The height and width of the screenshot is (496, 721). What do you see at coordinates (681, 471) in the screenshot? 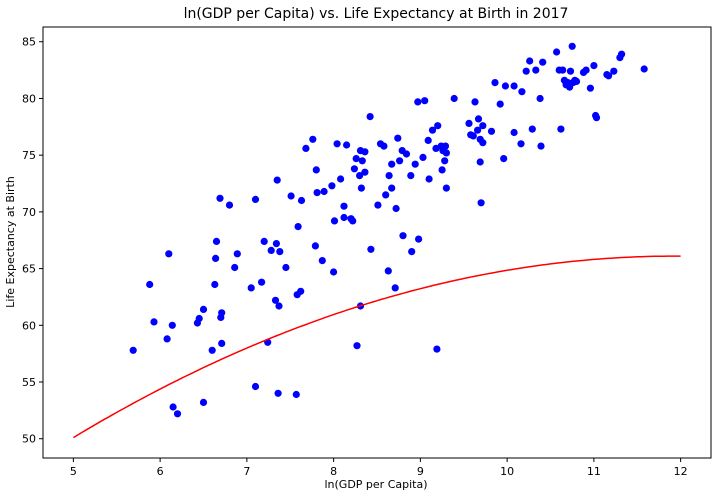
I see `x-tick-label: 12` at bounding box center [681, 471].